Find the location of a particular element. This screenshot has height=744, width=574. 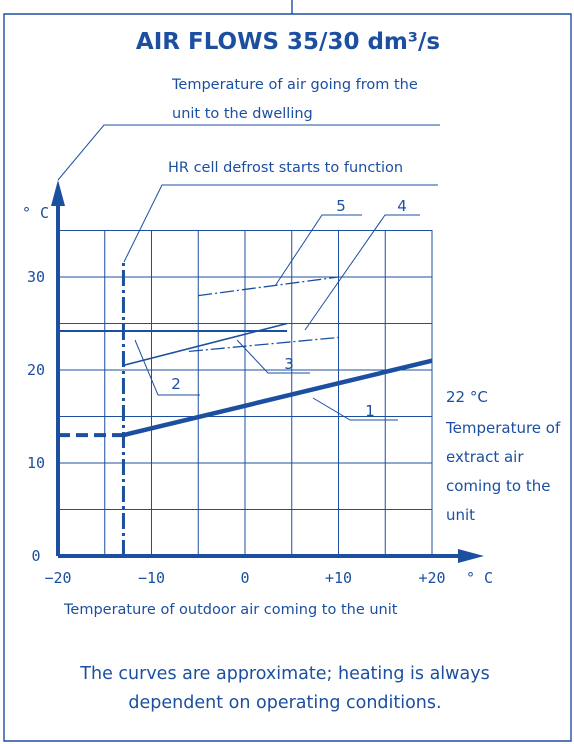

extract-line-3: coming to the is located at coordinates (498, 486).